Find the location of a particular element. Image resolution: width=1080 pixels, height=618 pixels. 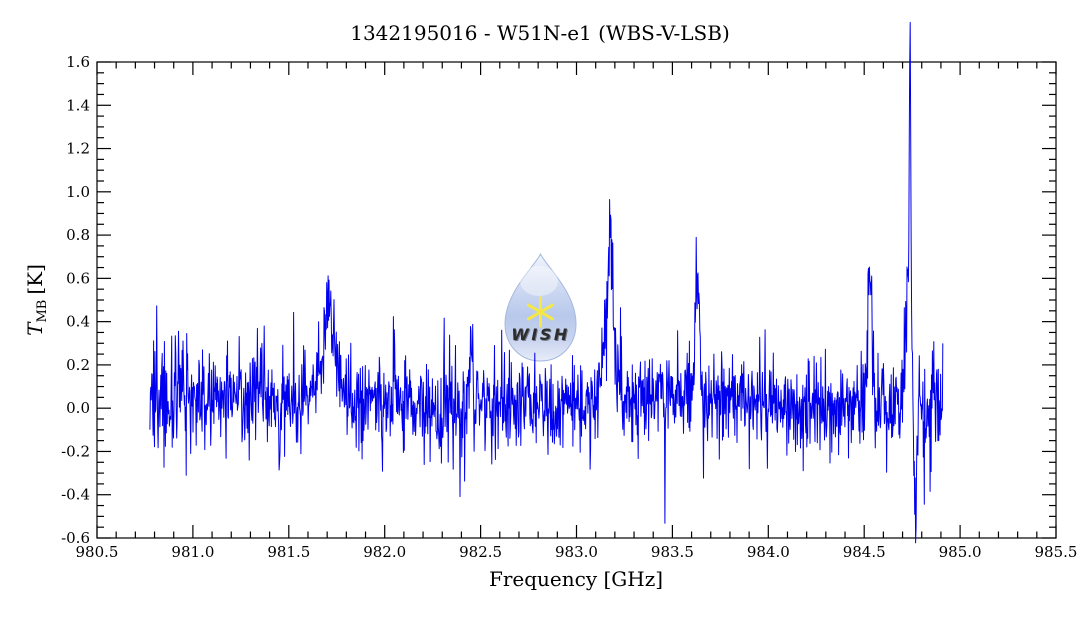

y-tick-label: -0.6 is located at coordinates (75, 538).